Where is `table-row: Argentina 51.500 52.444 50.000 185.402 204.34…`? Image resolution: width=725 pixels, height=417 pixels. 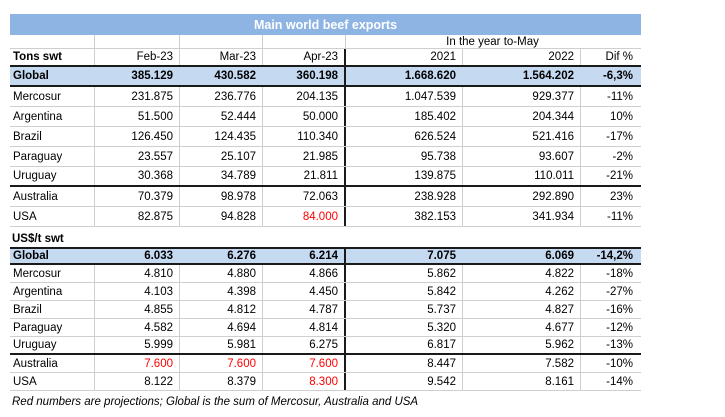
table-row: Argentina 51.500 52.444 50.000 185.402 204.34… is located at coordinates (325, 117).